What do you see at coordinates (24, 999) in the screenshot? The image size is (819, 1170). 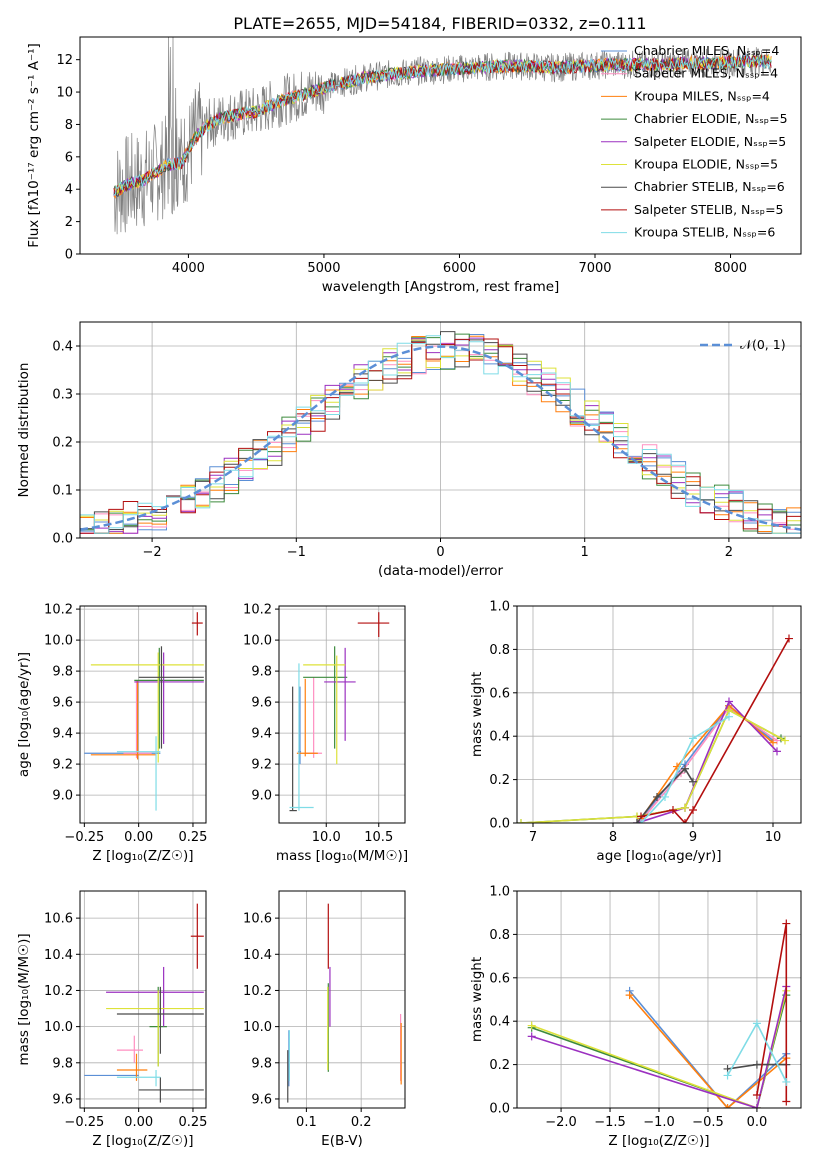 I see `y-axis-label: mass [log₁₀(M/M☉)]` at bounding box center [24, 999].